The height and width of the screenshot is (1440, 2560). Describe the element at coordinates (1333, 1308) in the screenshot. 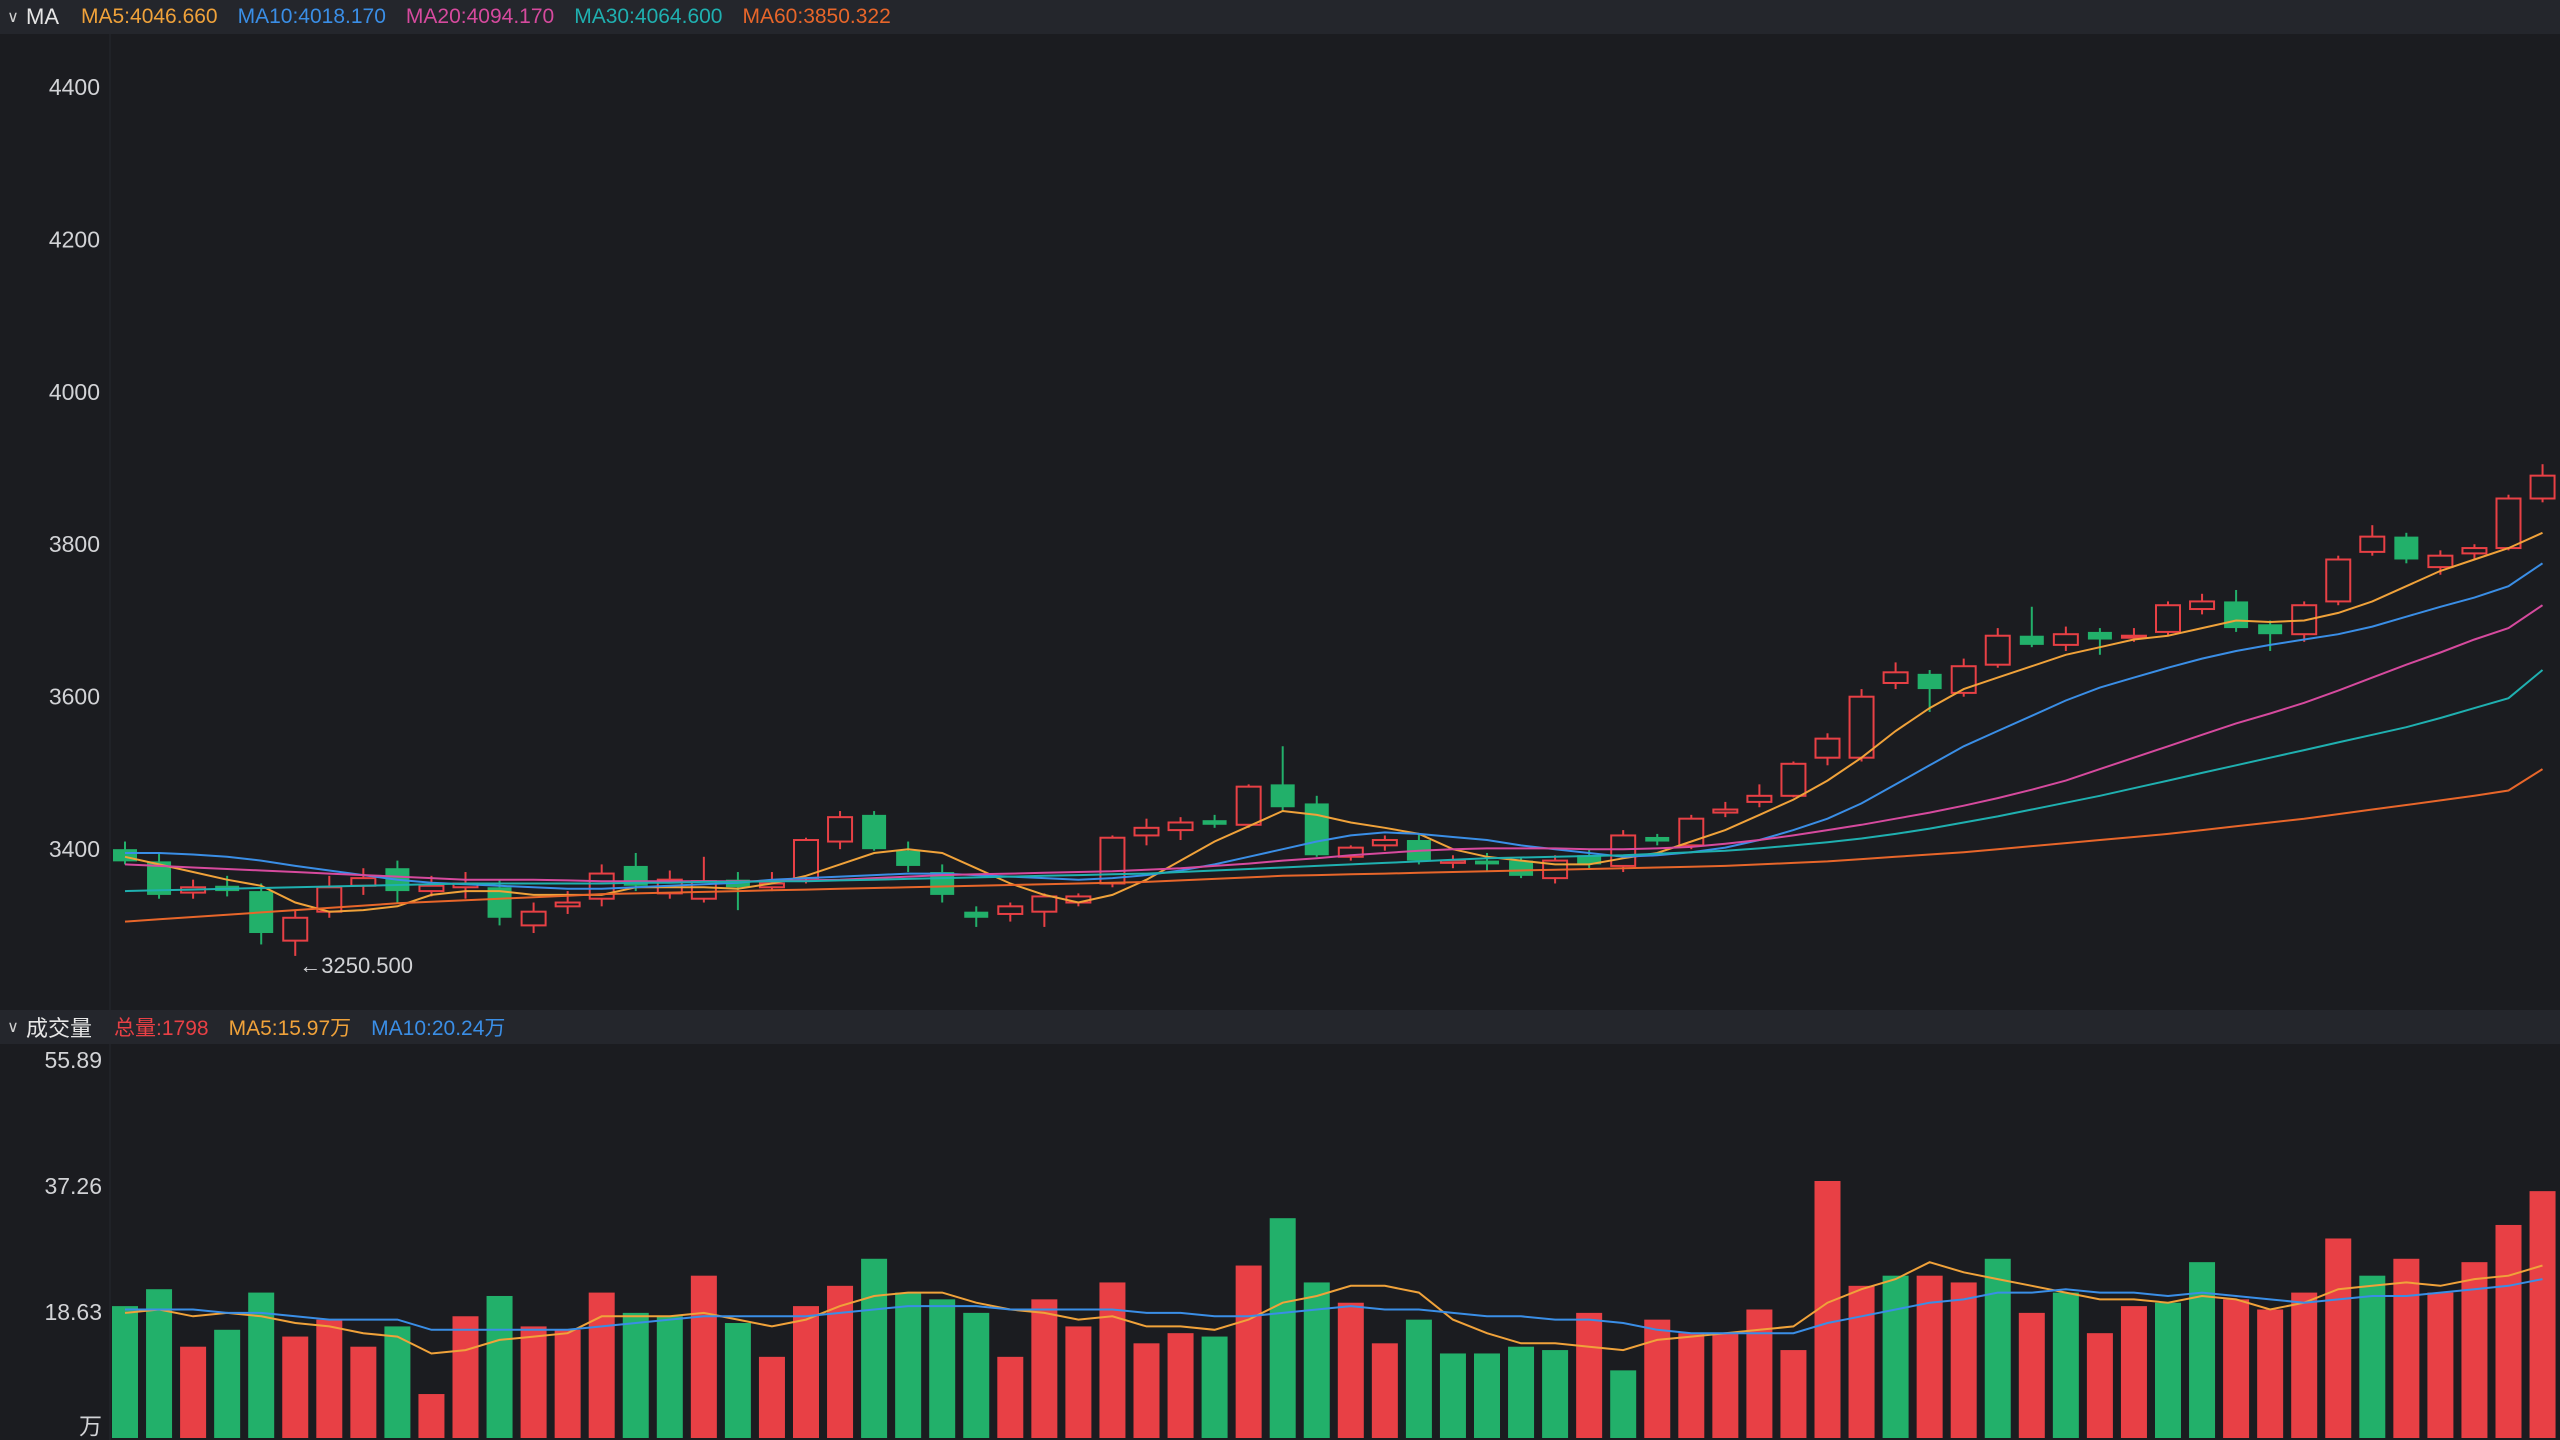

I see `volume-ma-line-ma5` at that location.